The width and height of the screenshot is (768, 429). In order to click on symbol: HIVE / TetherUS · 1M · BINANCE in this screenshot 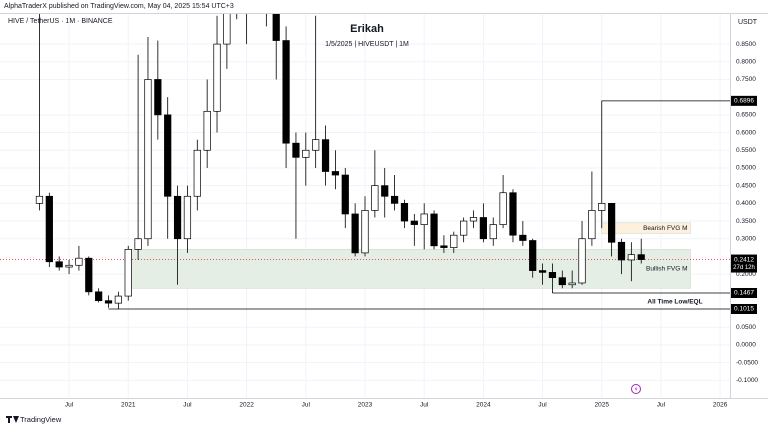, I will do `click(60, 21)`.